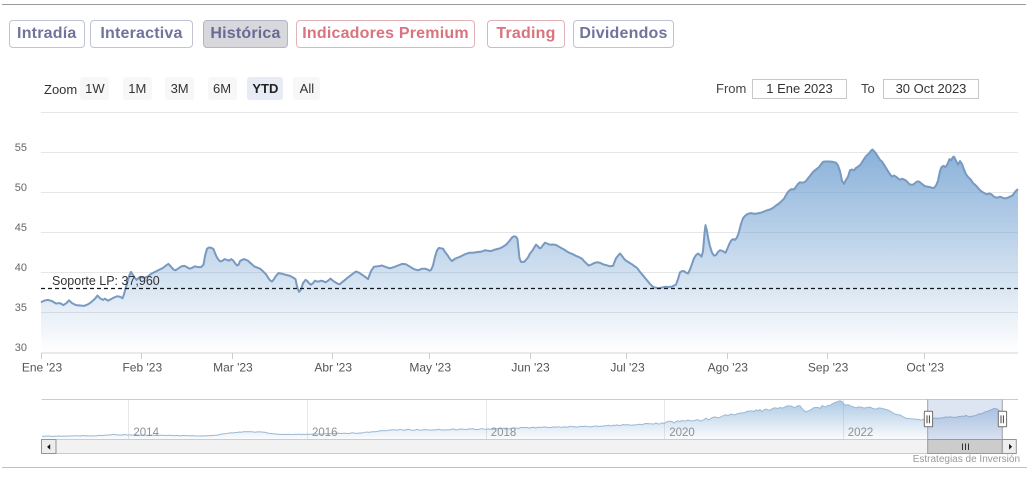 This screenshot has height=478, width=1033. Describe the element at coordinates (333, 368) in the screenshot. I see `svg-text: Abr '23` at that location.